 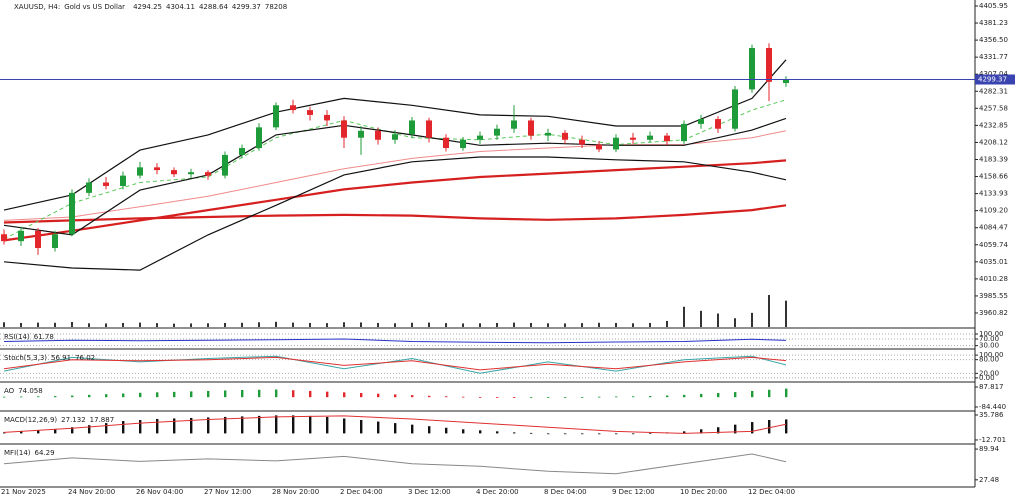 I want to click on pane-value: 61.78, so click(x=44, y=337).